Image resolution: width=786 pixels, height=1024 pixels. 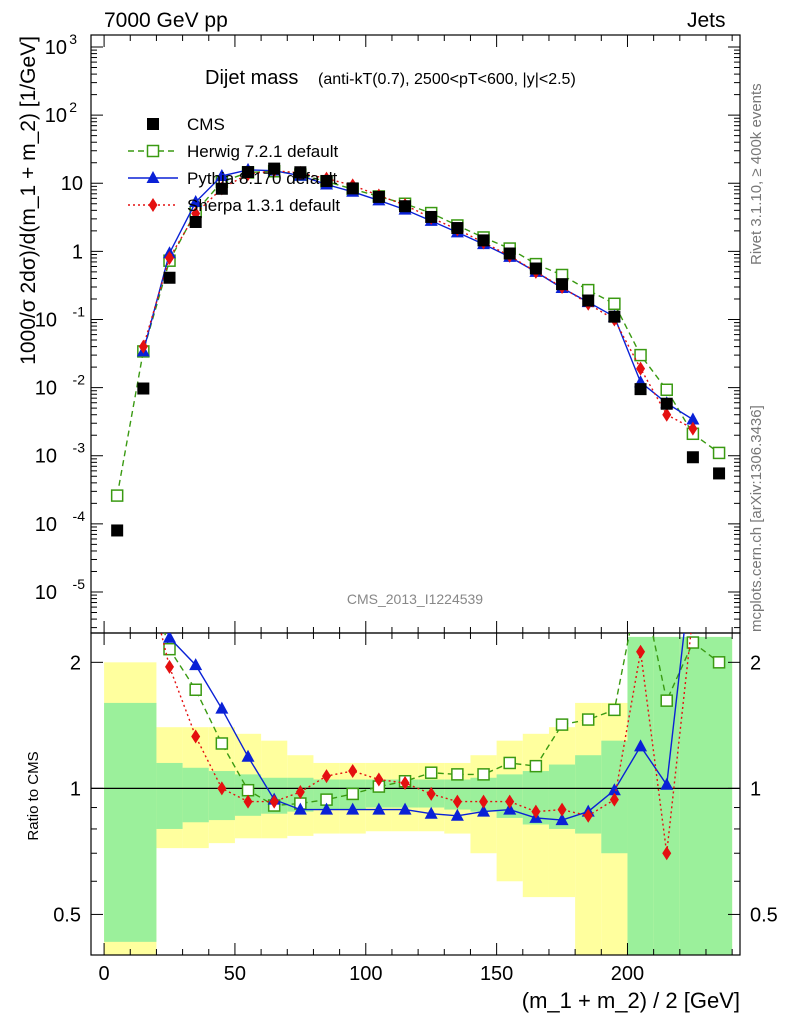 What do you see at coordinates (104, 974) in the screenshot?
I see `x-tick-label: 0` at bounding box center [104, 974].